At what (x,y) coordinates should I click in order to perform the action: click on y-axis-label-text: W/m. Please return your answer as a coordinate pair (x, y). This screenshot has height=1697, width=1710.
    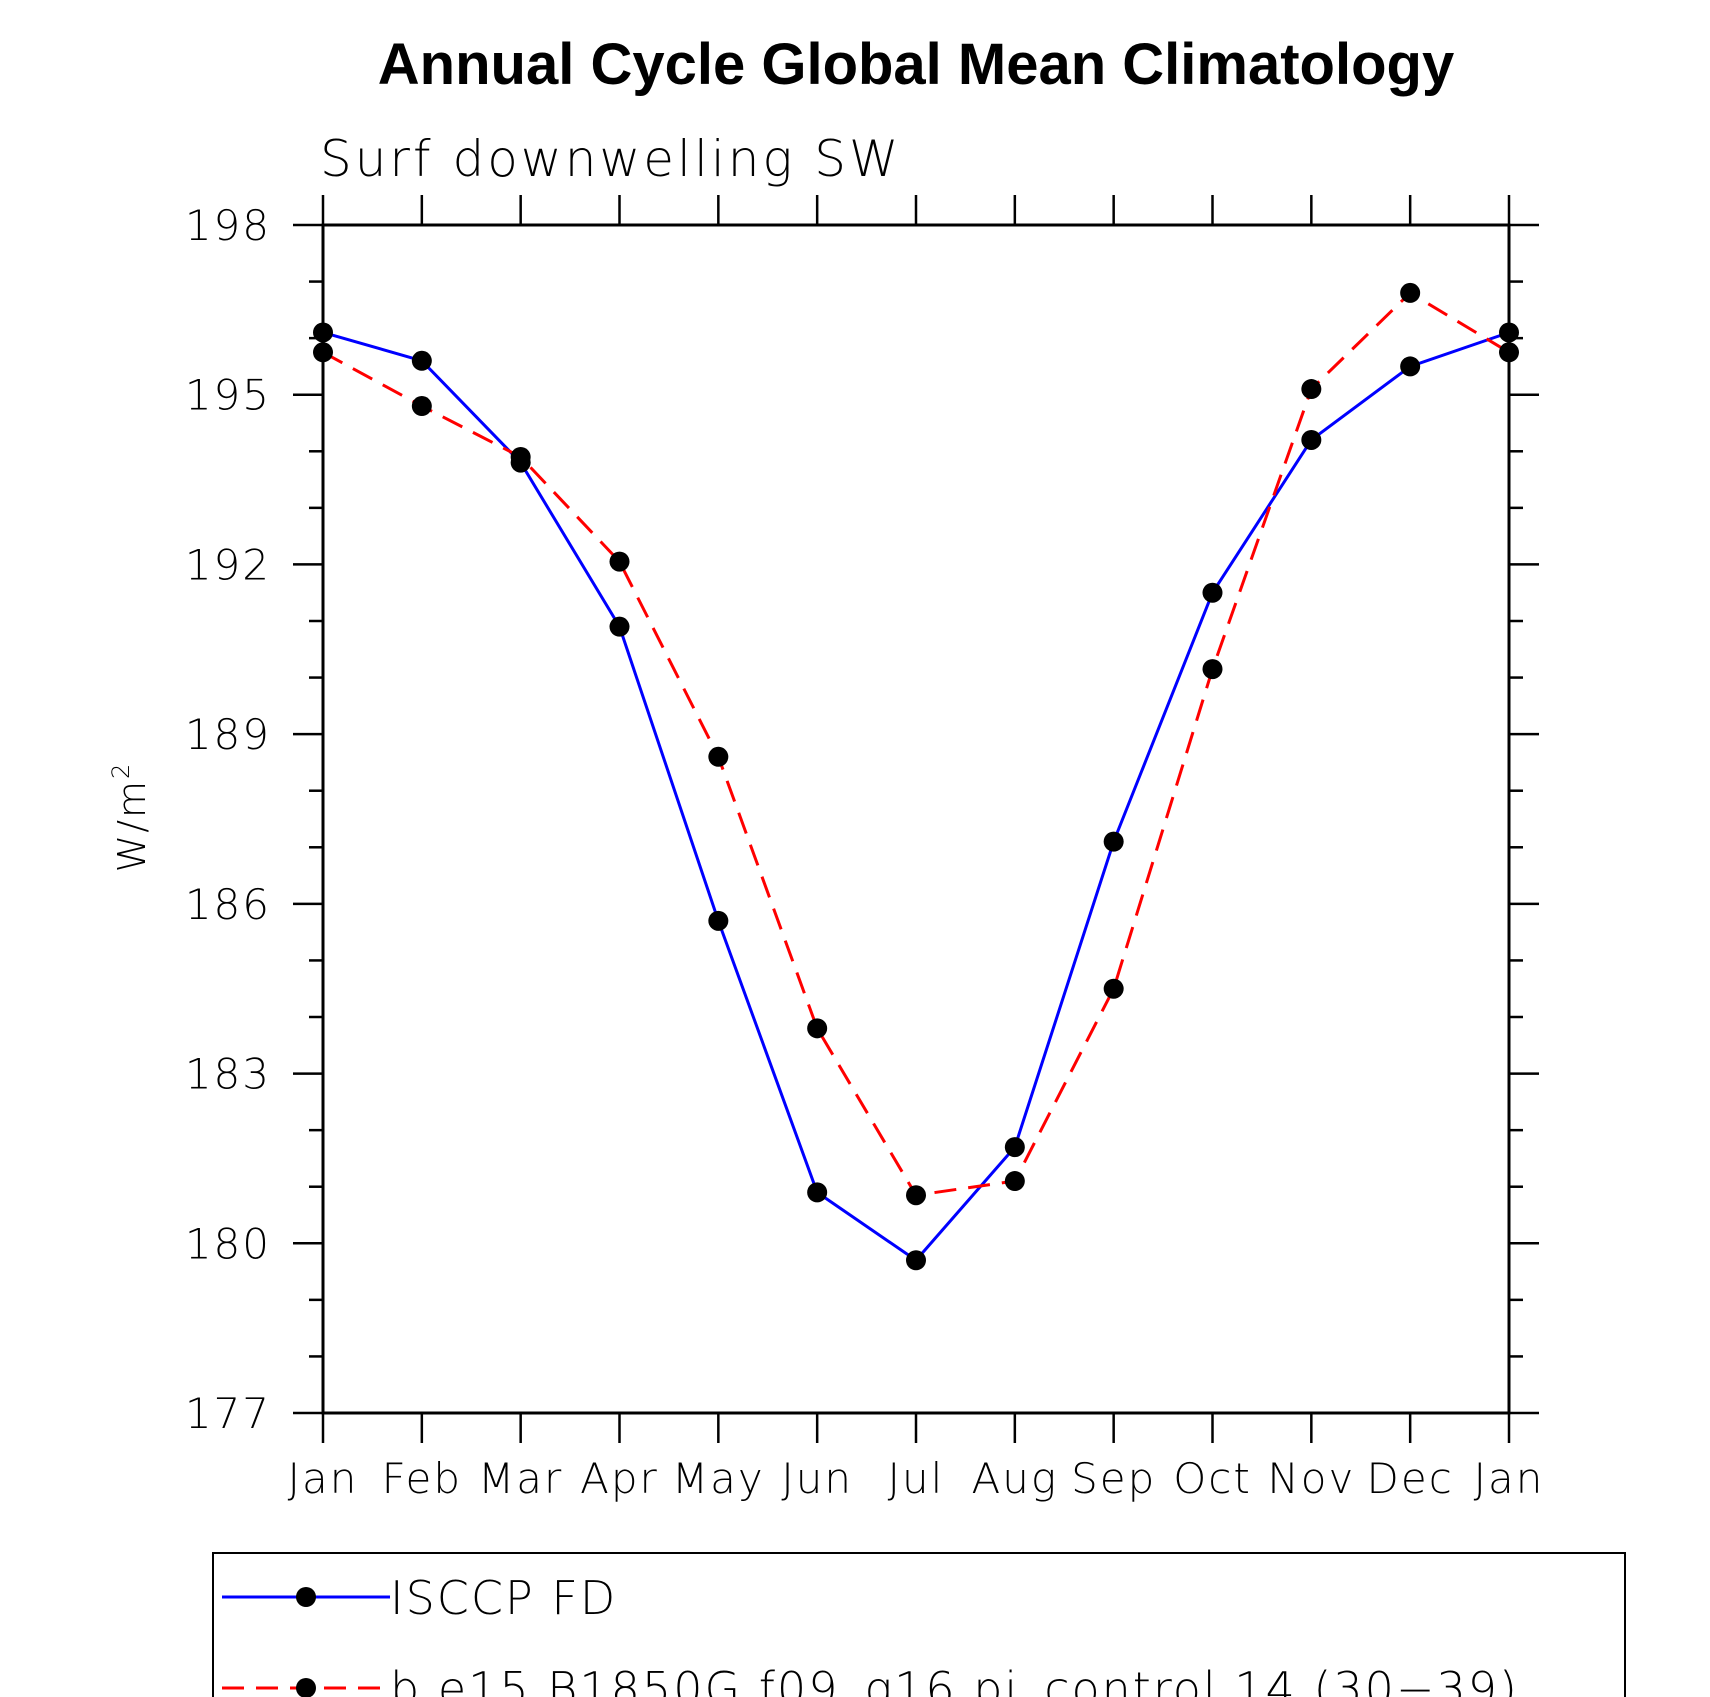
    Looking at the image, I should click on (132, 825).